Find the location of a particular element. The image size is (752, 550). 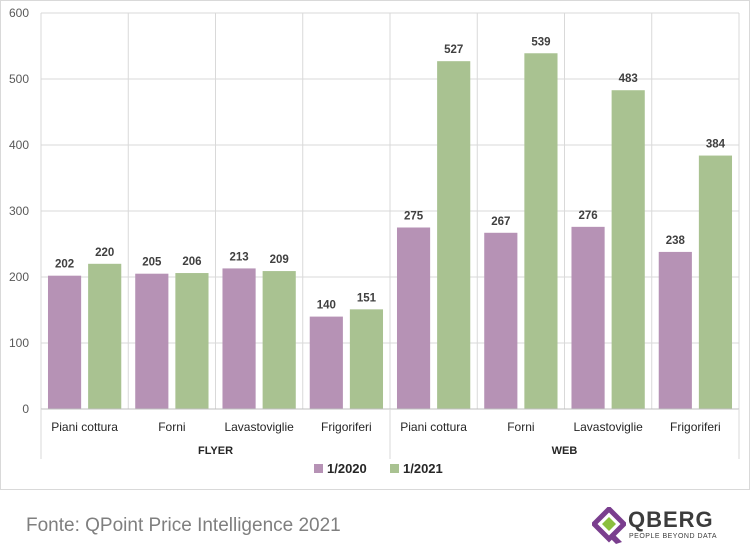

y-tick-label: 0 is located at coordinates (25, 409).